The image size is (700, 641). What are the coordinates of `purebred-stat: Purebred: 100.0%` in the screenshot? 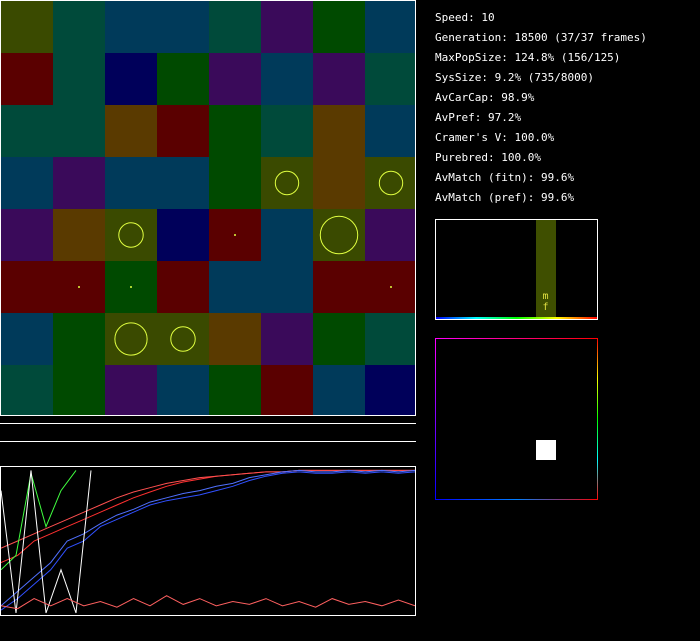 It's located at (488, 157).